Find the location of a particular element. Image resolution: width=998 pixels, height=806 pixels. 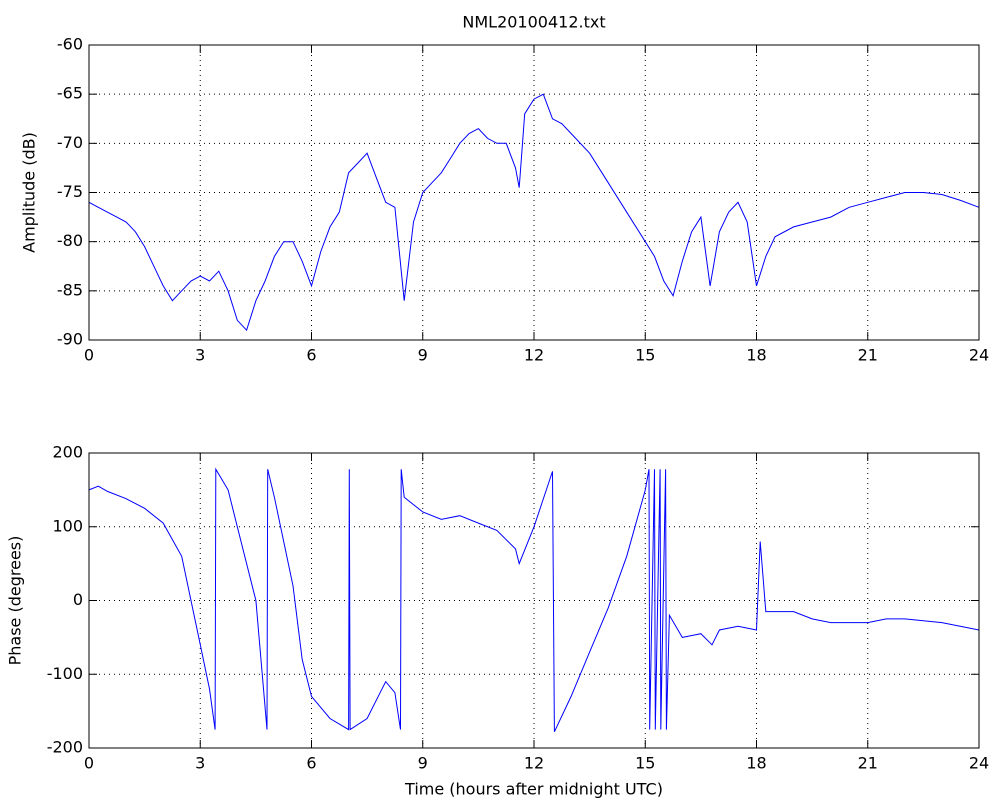

y-tick-label: -100 is located at coordinates (65, 673).